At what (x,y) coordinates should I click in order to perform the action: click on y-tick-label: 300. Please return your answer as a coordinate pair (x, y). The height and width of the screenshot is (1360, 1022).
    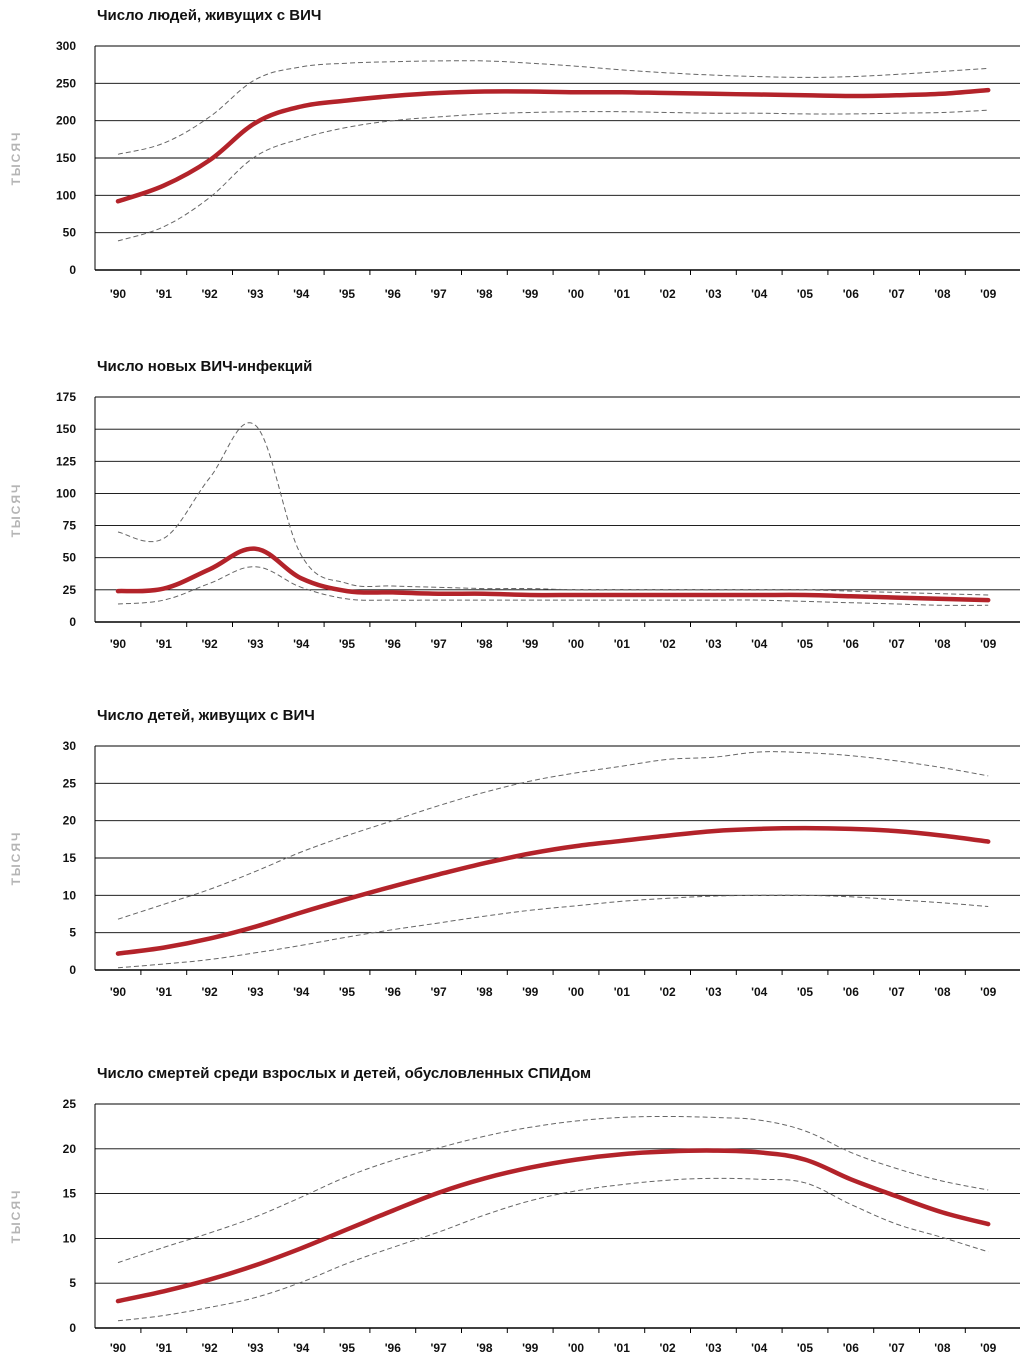
    Looking at the image, I should click on (66, 46).